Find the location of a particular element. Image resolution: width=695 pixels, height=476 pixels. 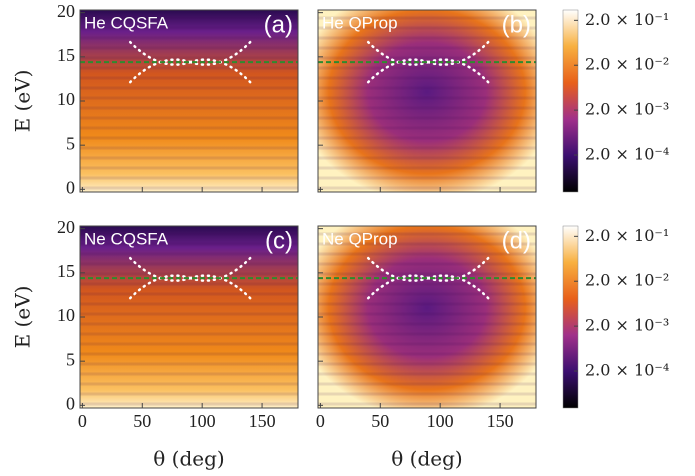

panel-title: Ne QProp is located at coordinates (360, 238).